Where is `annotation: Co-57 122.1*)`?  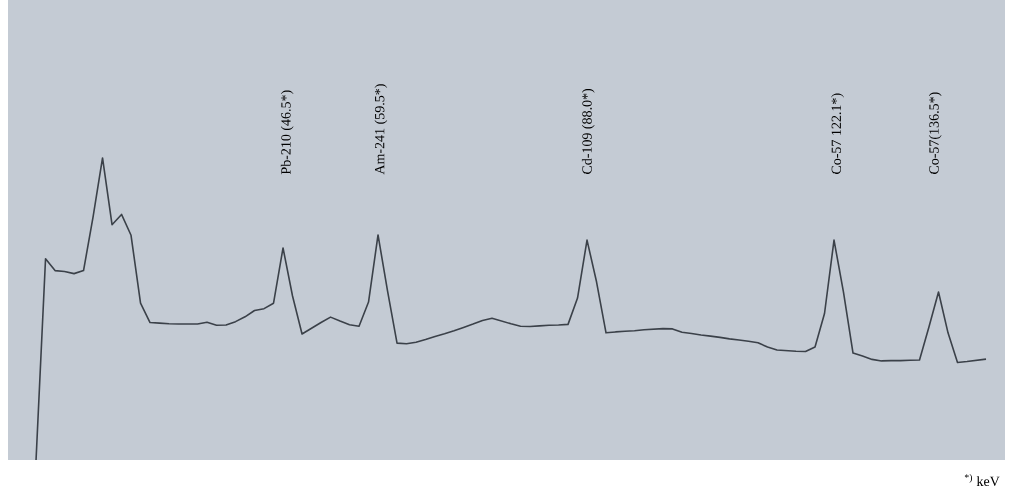 annotation: Co-57 122.1*) is located at coordinates (837, 134).